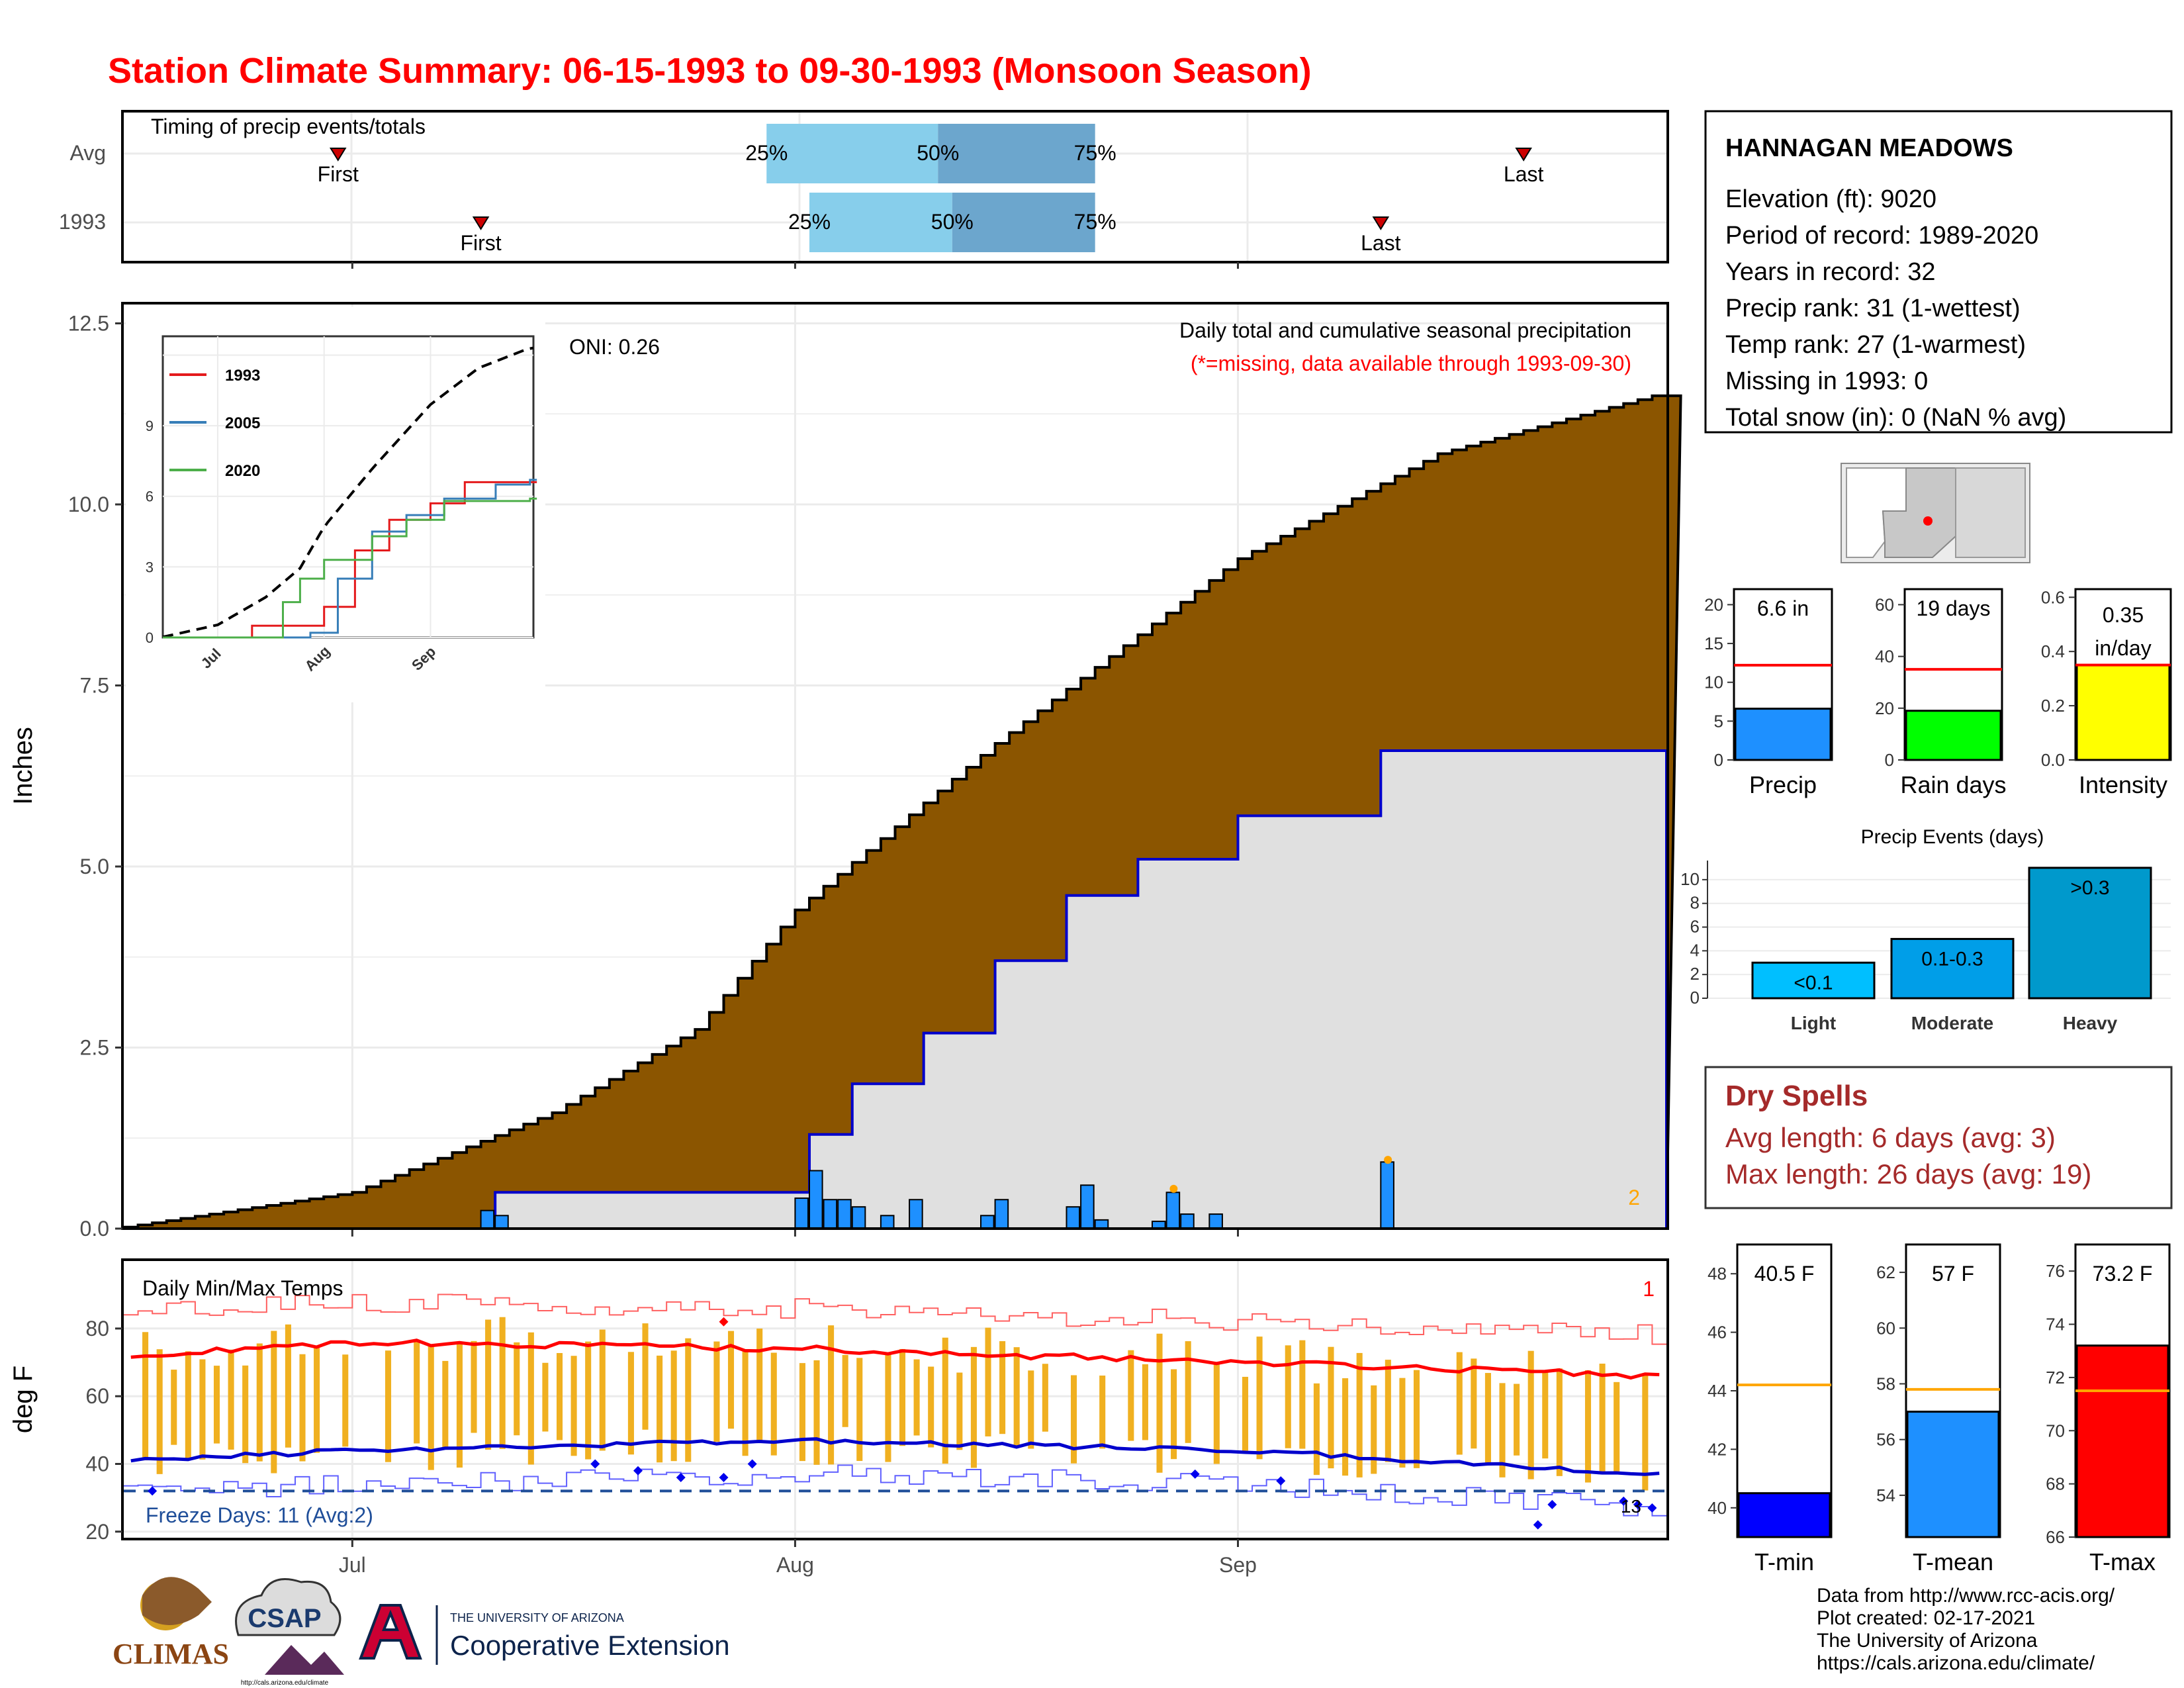 The width and height of the screenshot is (2184, 1688). What do you see at coordinates (2053, 706) in the screenshot?
I see `y-tick-label: 0.2` at bounding box center [2053, 706].